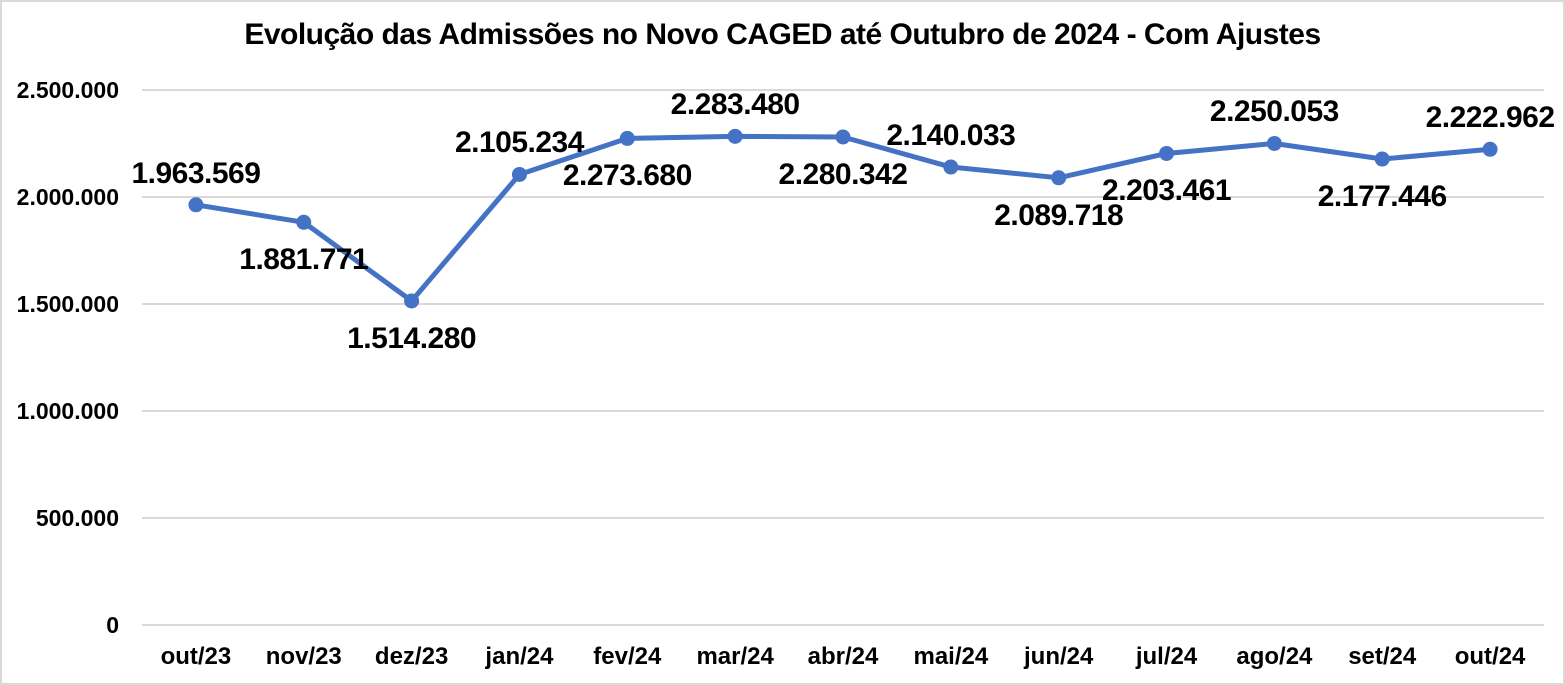 This screenshot has height=685, width=1565. I want to click on data-label: 2.250.053, so click(1274, 112).